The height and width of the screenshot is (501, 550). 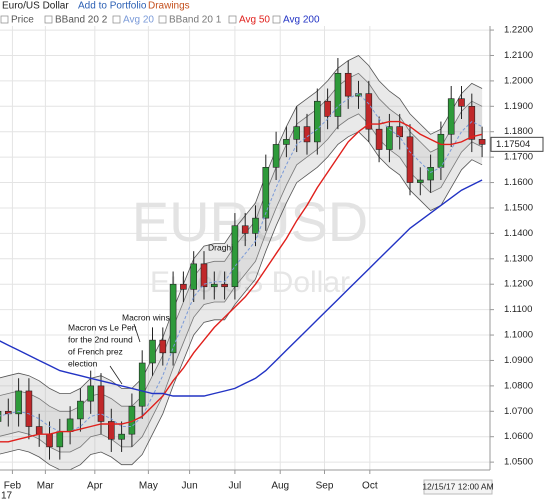 What do you see at coordinates (83, 363) in the screenshot?
I see `annotation: election` at bounding box center [83, 363].